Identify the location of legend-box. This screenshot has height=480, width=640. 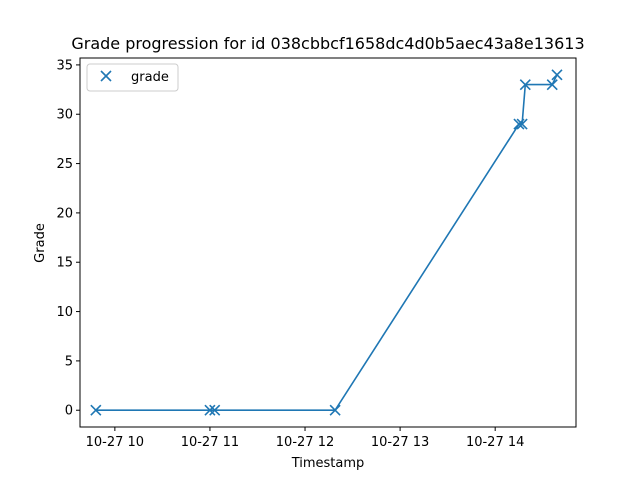
(132, 77).